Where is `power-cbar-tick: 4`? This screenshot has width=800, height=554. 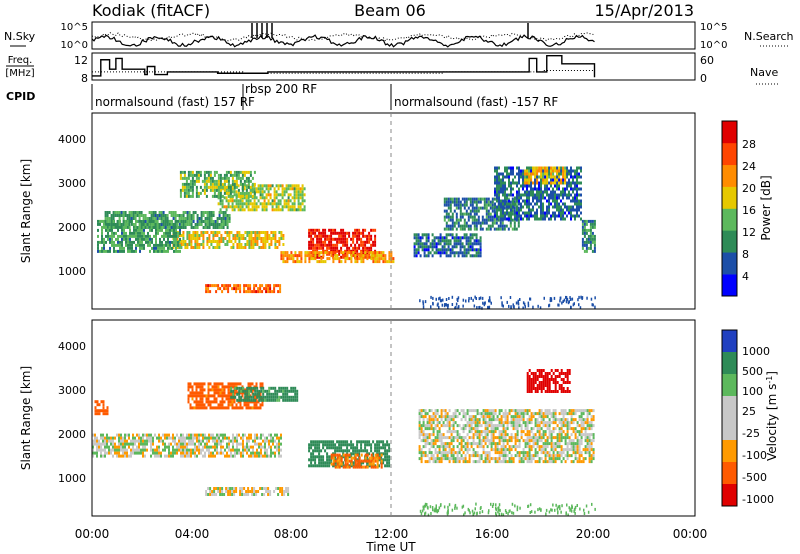 power-cbar-tick: 4 is located at coordinates (745, 276).